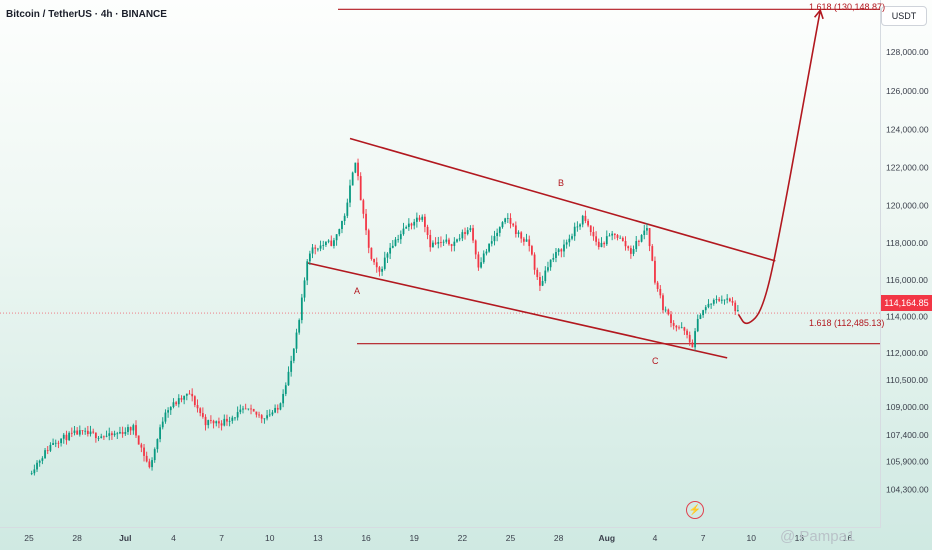 The width and height of the screenshot is (932, 550). Describe the element at coordinates (561, 183) in the screenshot. I see `wave-label-b: B` at that location.